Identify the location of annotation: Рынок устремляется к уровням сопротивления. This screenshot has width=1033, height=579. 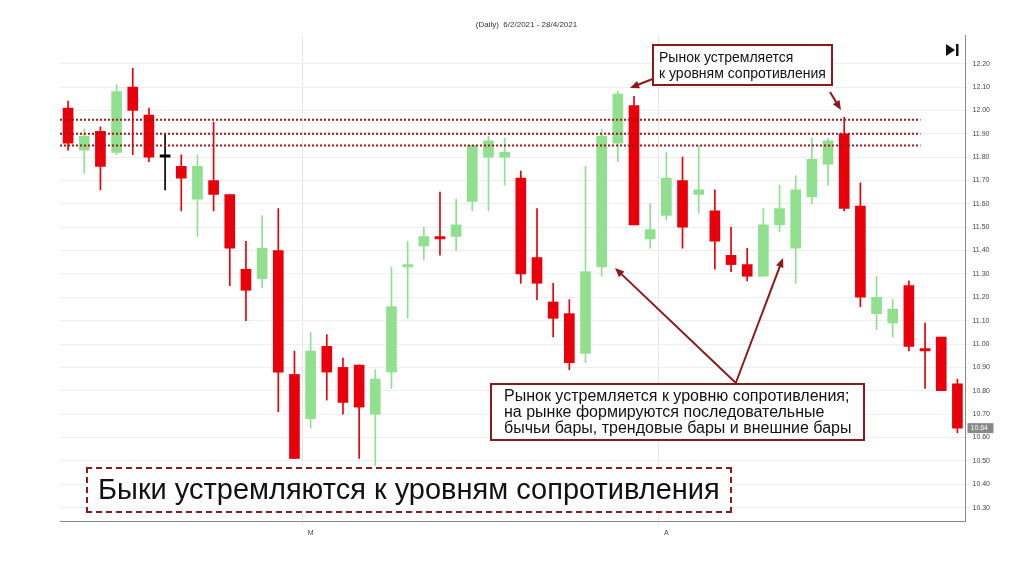
(742, 65).